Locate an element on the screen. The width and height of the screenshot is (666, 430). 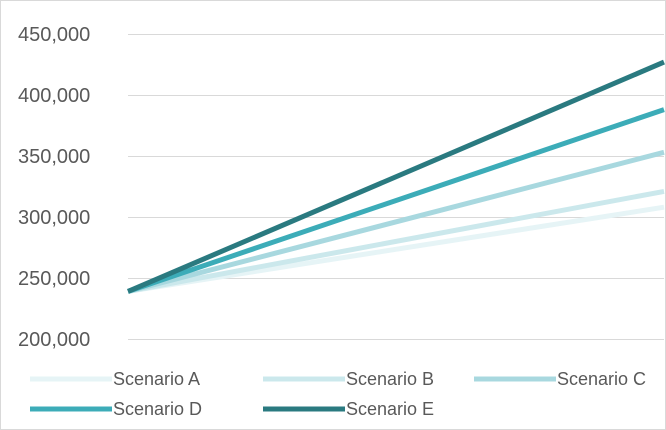
legend-label: Scenario E is located at coordinates (390, 409).